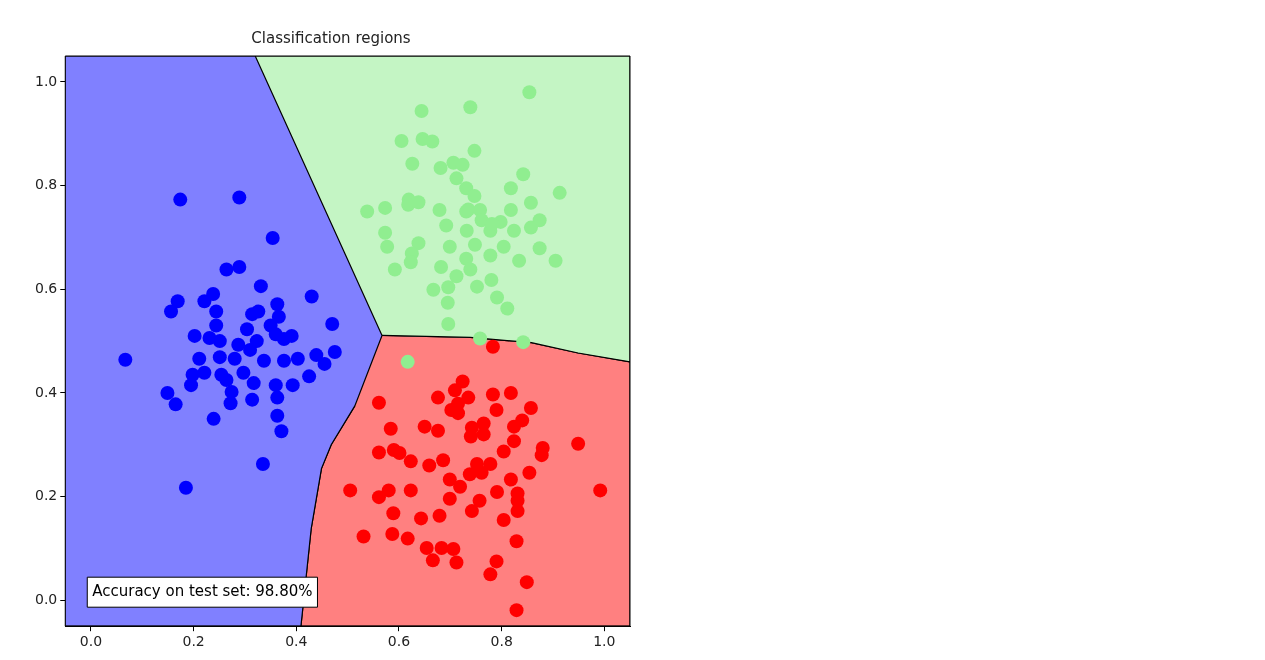 Image resolution: width=1265 pixels, height=660 pixels. Describe the element at coordinates (91, 641) in the screenshot. I see `x-tick-label: 0.0` at that location.